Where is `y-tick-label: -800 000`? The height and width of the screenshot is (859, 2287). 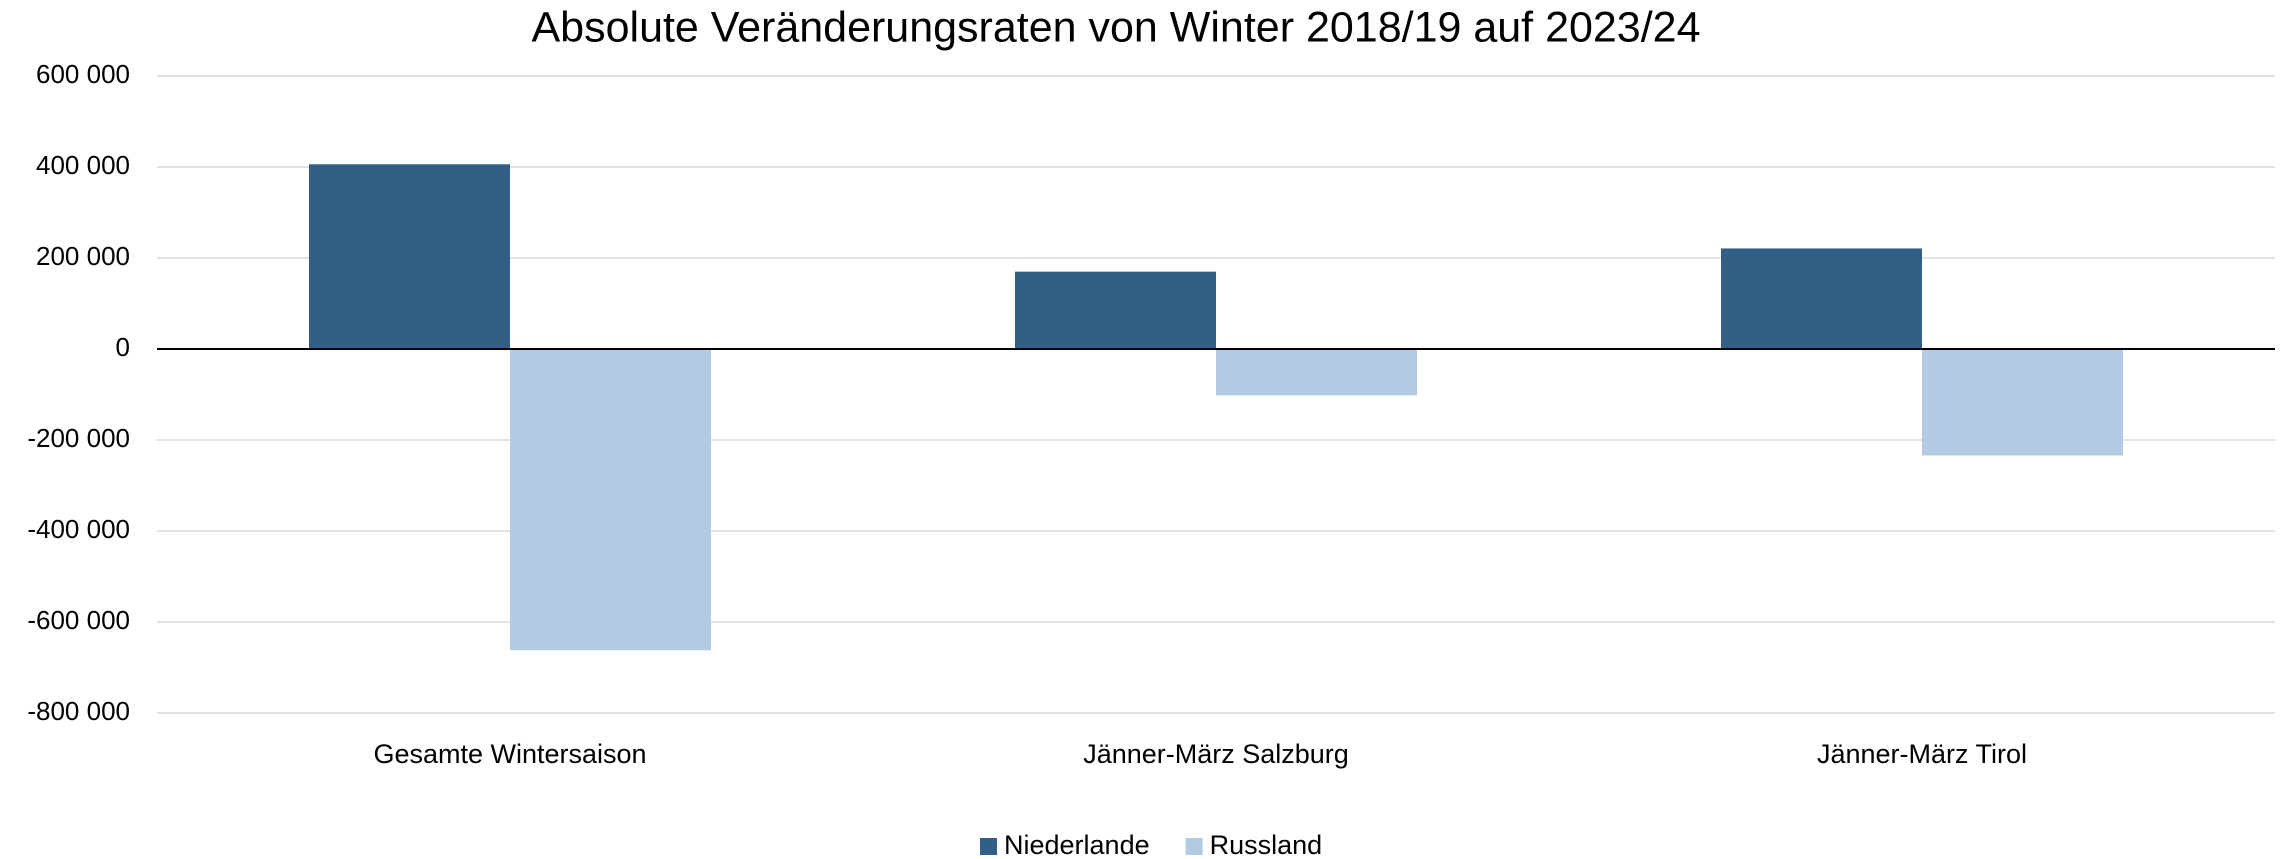
y-tick-label: -800 000 is located at coordinates (78, 711).